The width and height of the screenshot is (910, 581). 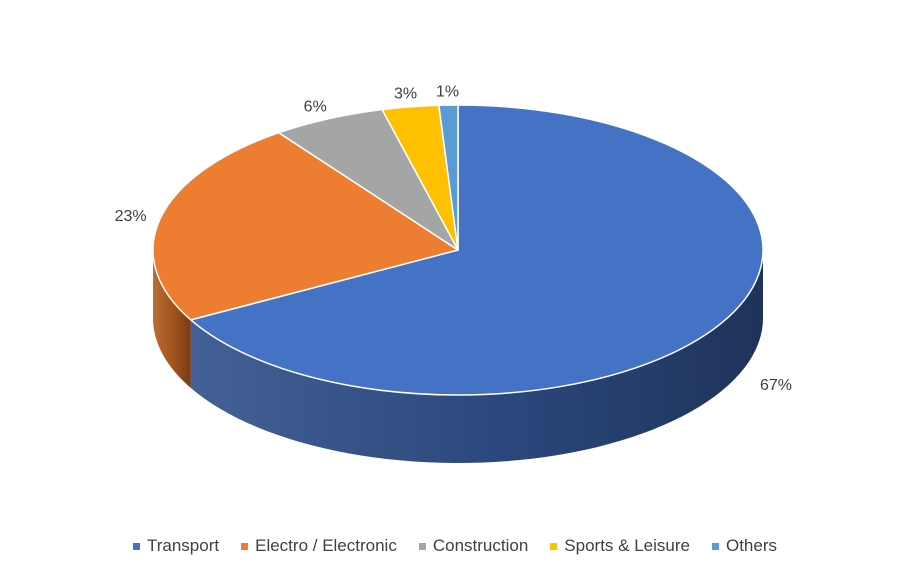 I want to click on legend-label-sports-leisure: Sports & Leisure, so click(x=627, y=545).